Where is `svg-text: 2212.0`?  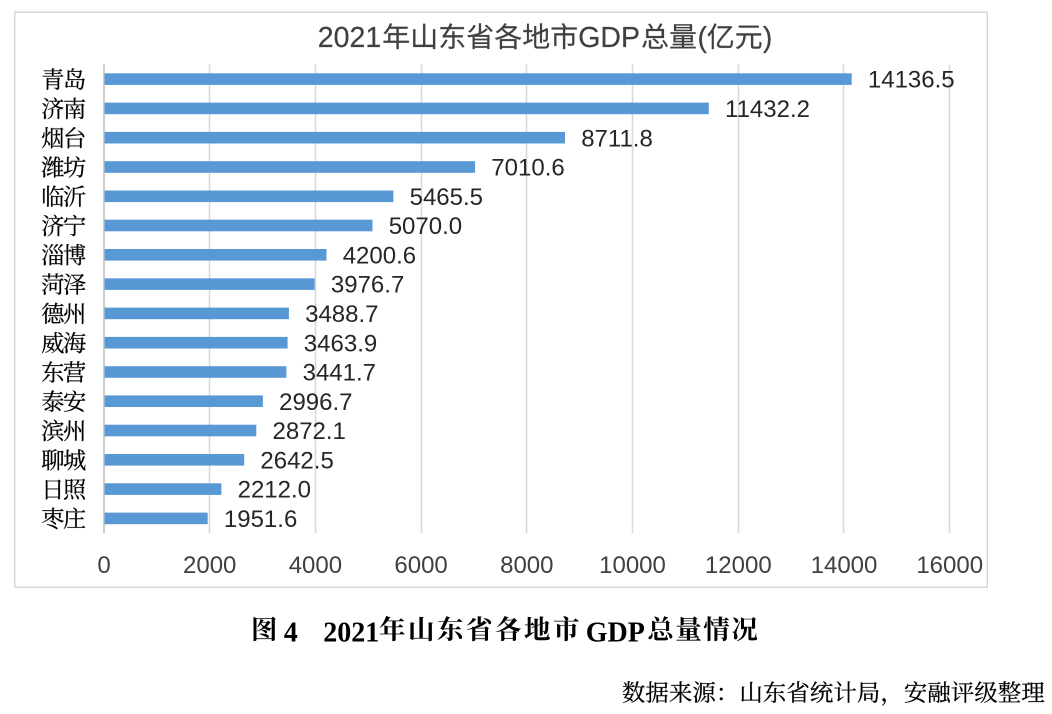
svg-text: 2212.0 is located at coordinates (274, 490).